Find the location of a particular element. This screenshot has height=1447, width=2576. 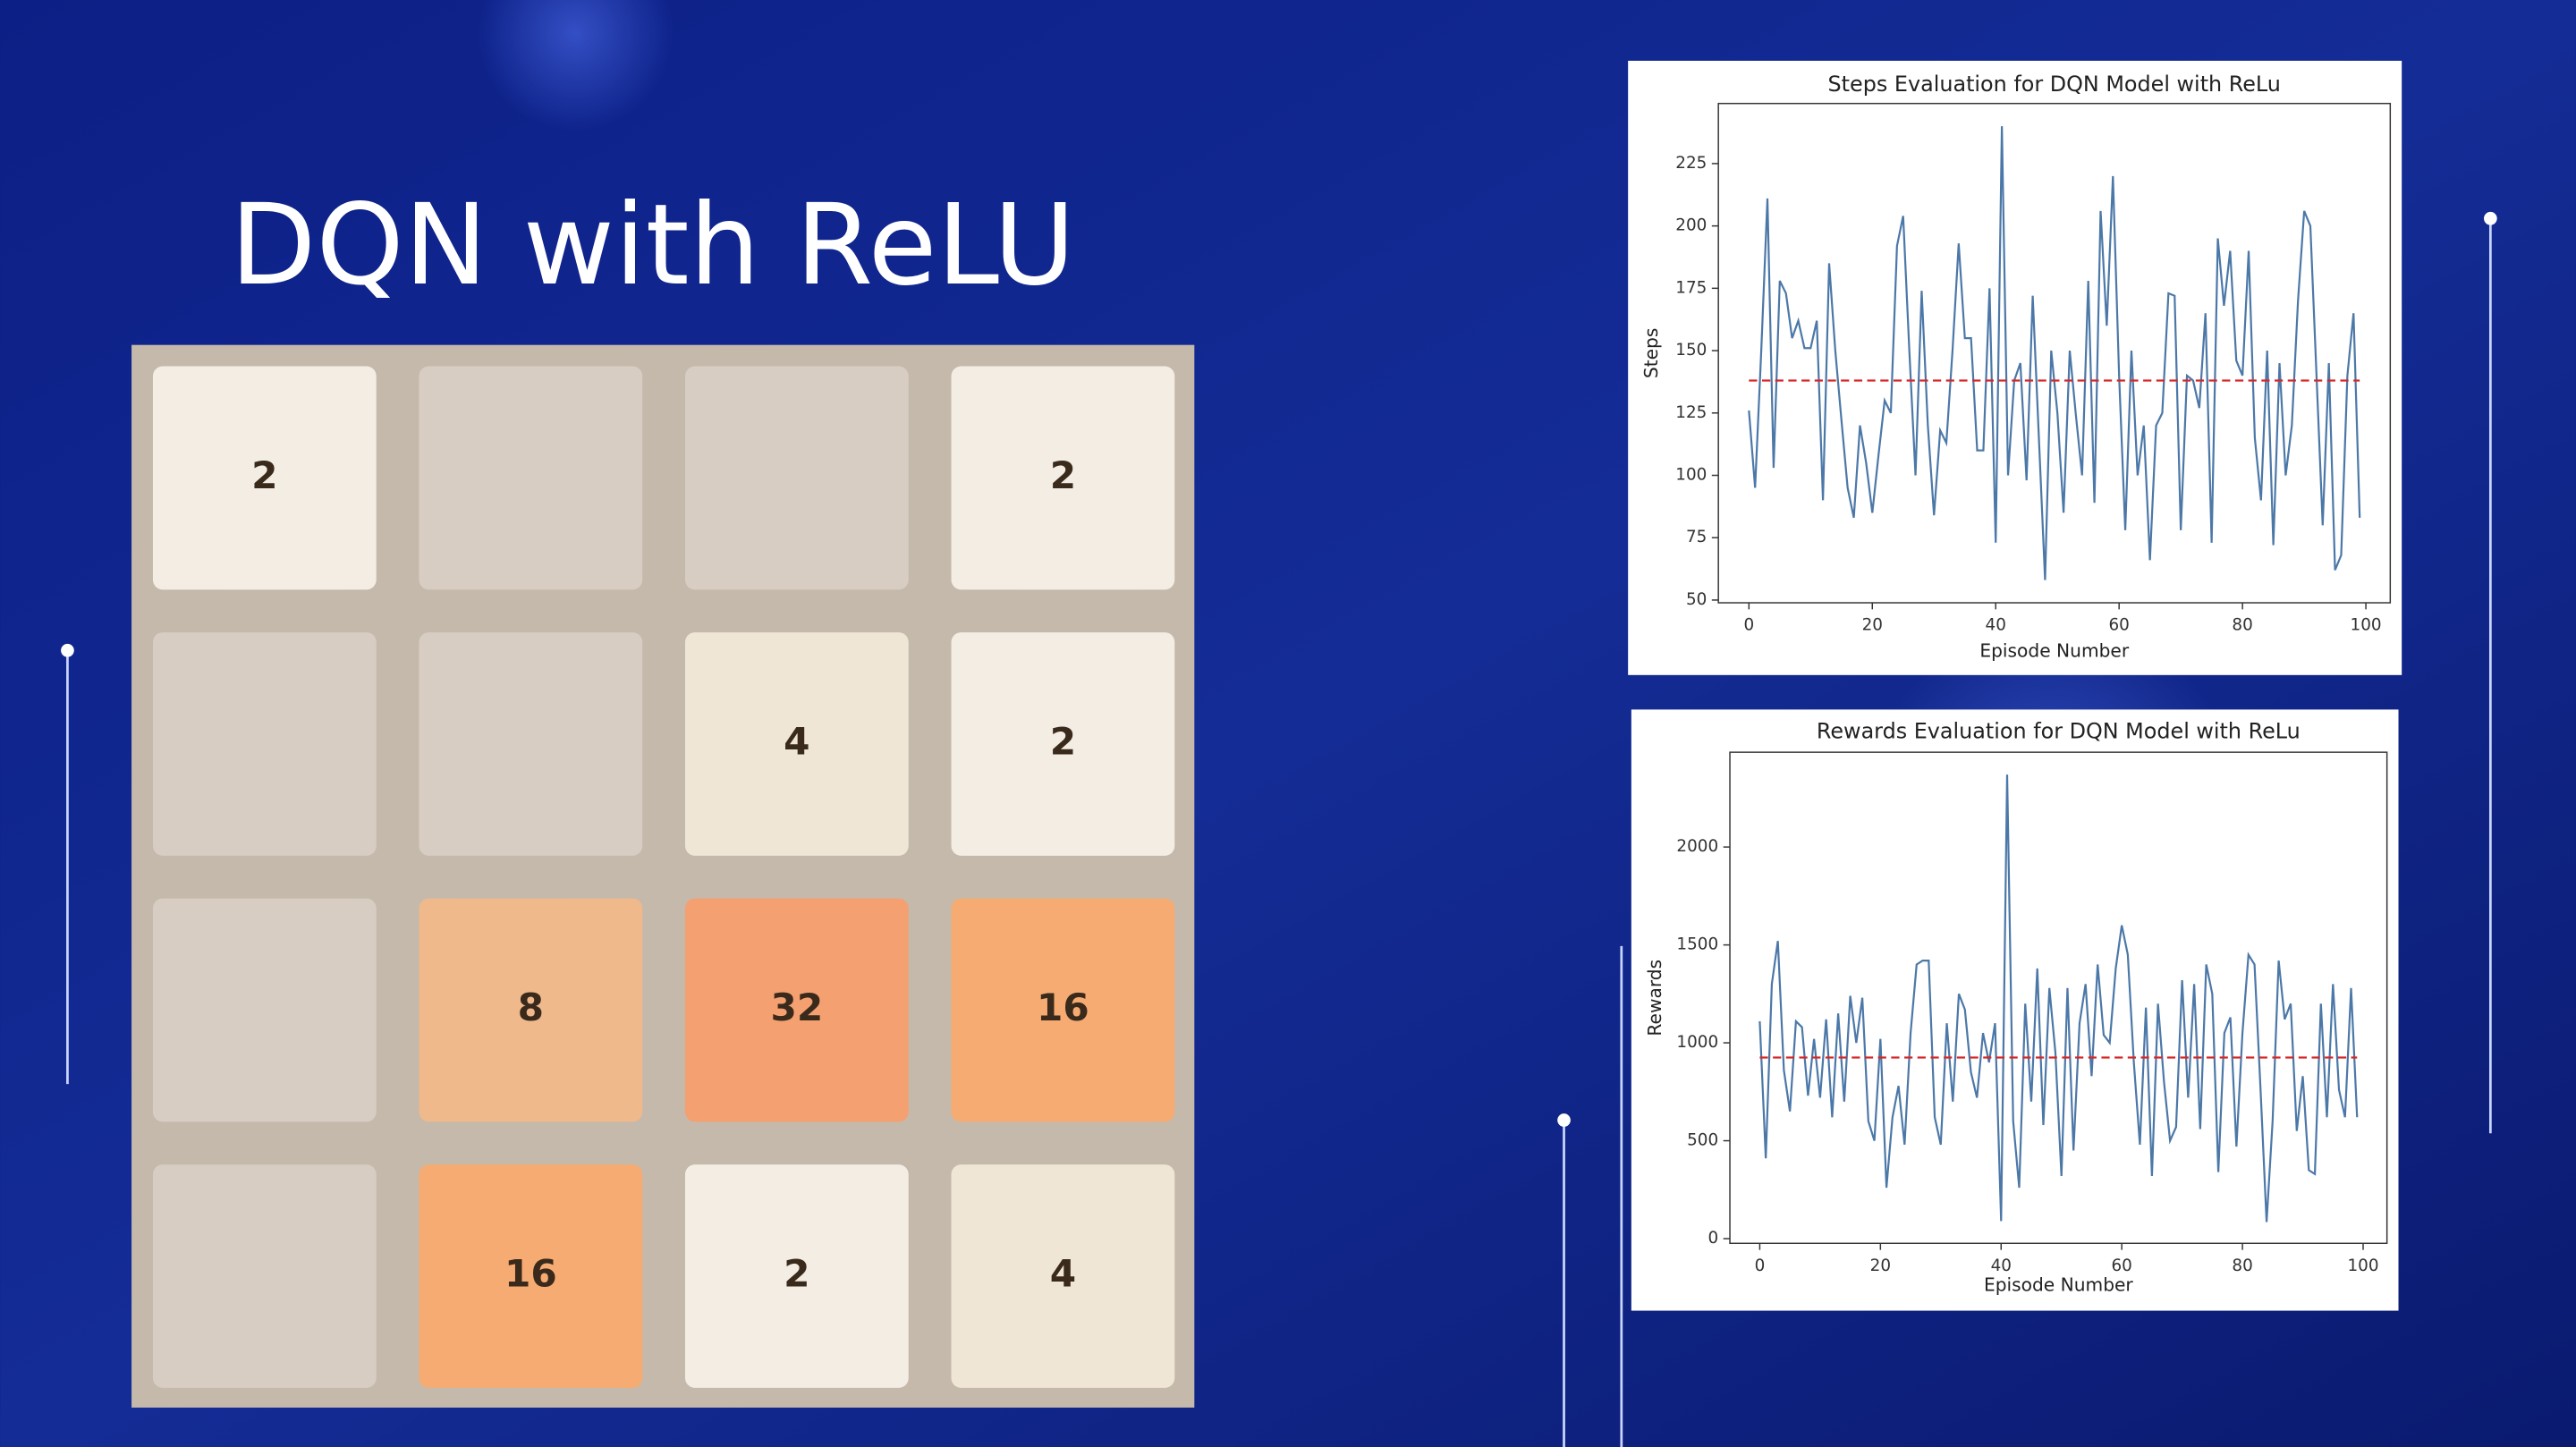

y-tick-label: 500 is located at coordinates (1702, 1140).